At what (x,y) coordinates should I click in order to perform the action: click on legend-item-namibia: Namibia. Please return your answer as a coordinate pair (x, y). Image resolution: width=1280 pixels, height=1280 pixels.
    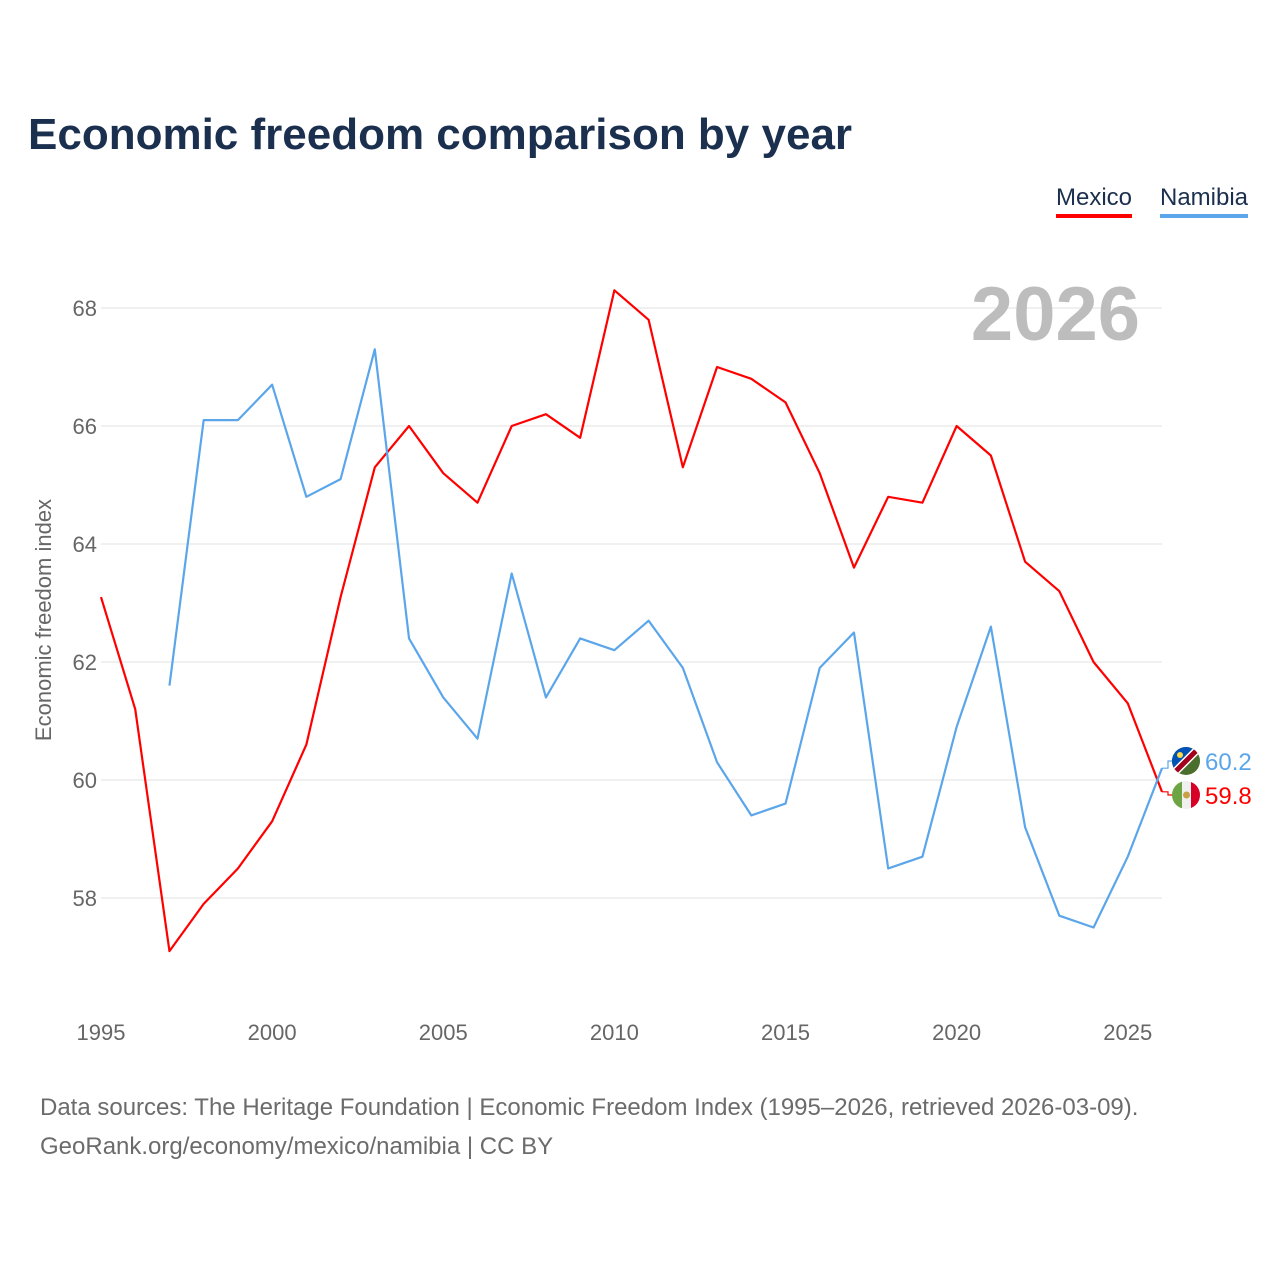
    Looking at the image, I should click on (1204, 201).